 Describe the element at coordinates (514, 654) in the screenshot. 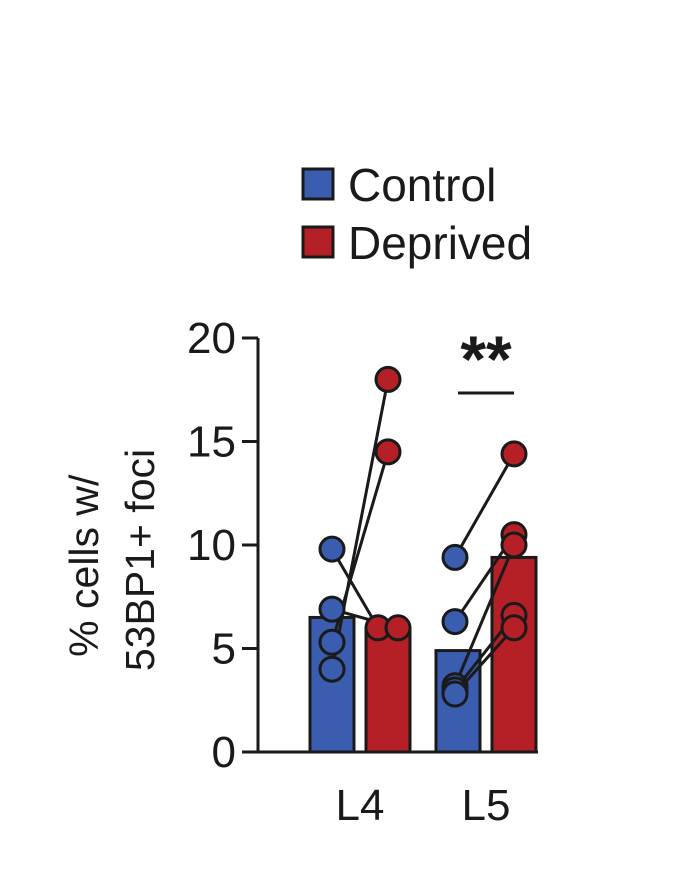

I see `bar-deprived-l5` at that location.